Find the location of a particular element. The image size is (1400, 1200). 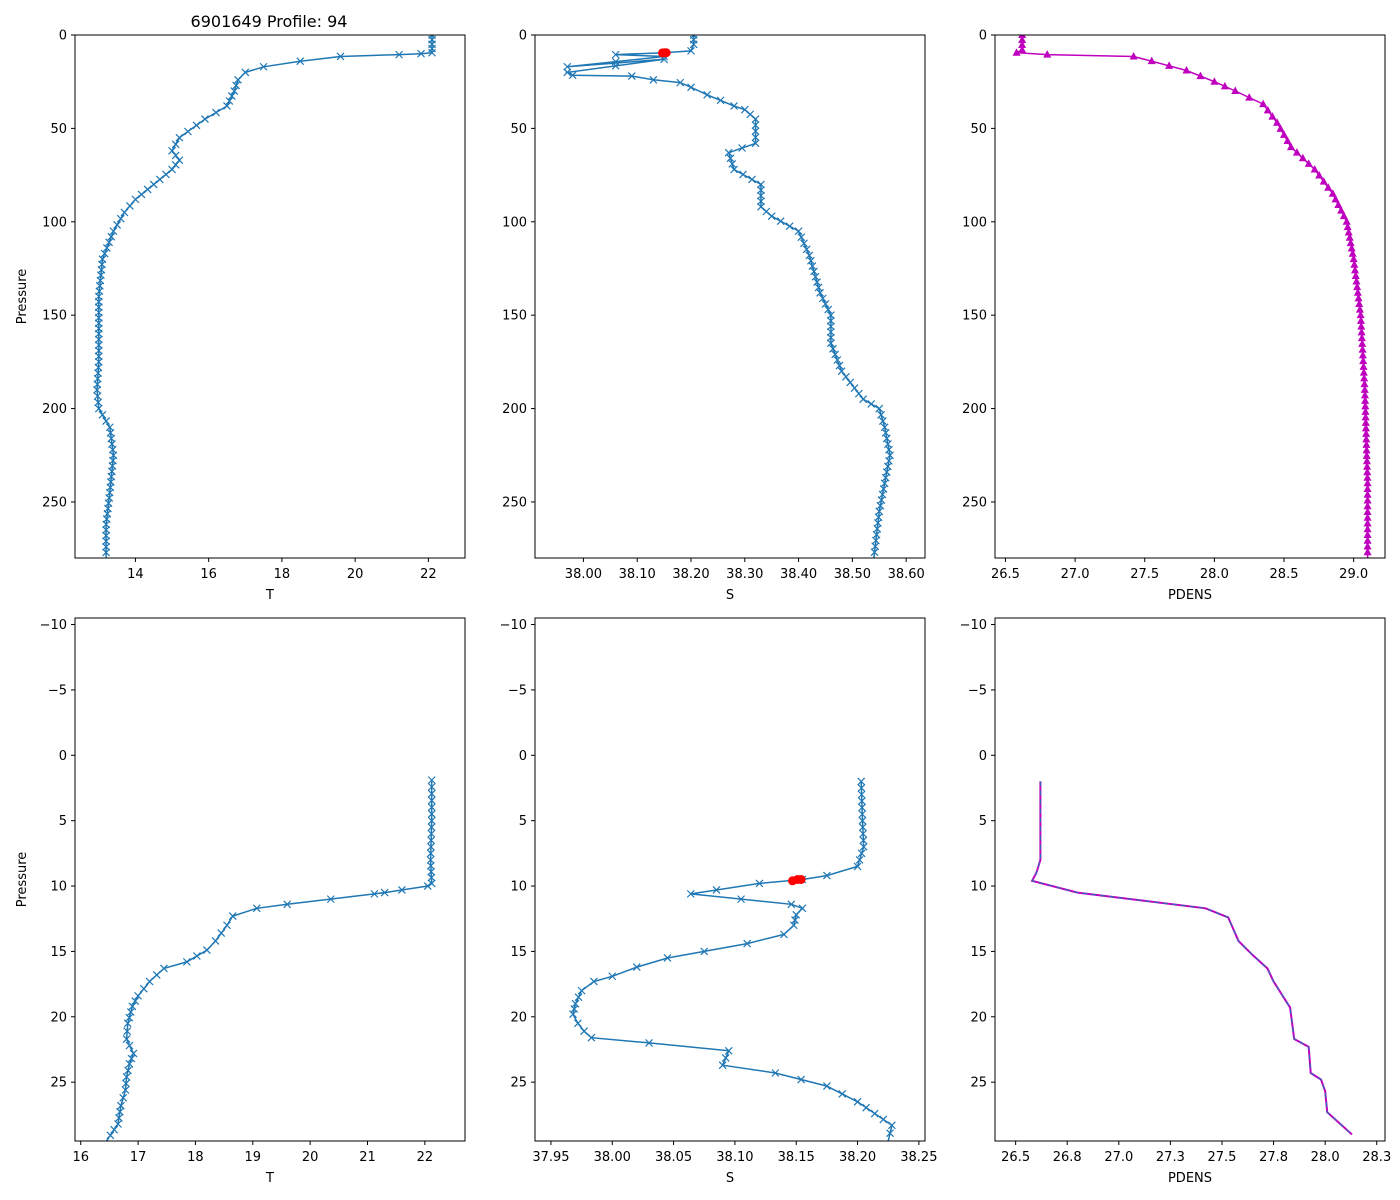

top-salinity-xtick-label: 38.50 is located at coordinates (852, 574).